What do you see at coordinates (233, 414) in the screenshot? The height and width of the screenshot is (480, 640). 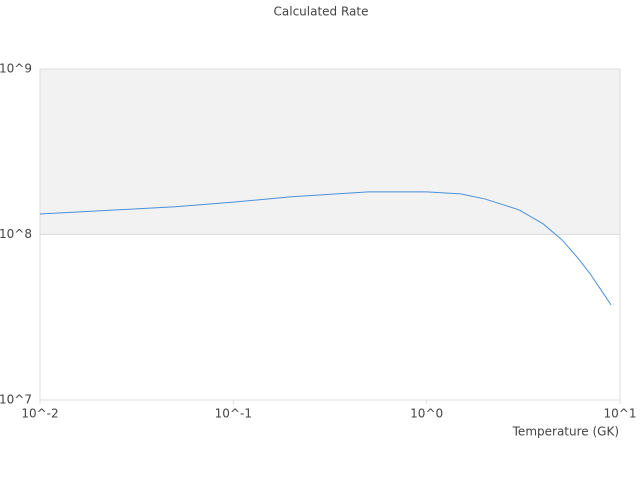 I see `x-tick-label: 10^-1` at bounding box center [233, 414].